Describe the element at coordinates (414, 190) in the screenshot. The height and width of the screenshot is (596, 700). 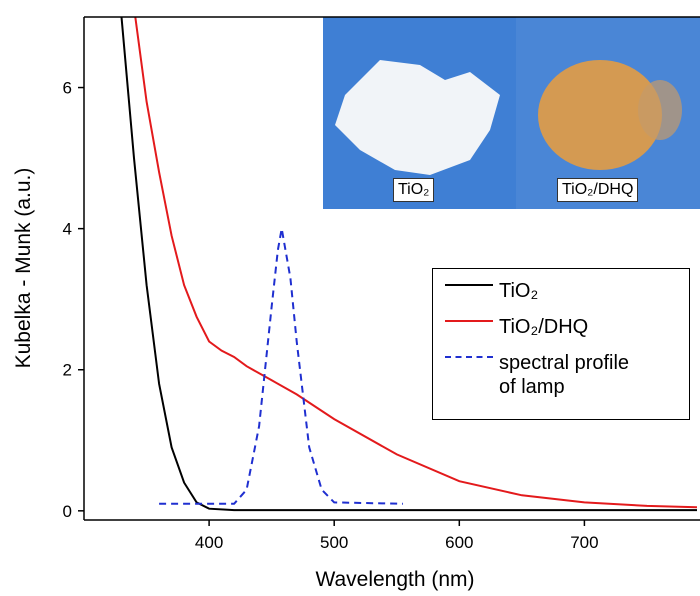
I see `inset-label: TiO₂` at that location.